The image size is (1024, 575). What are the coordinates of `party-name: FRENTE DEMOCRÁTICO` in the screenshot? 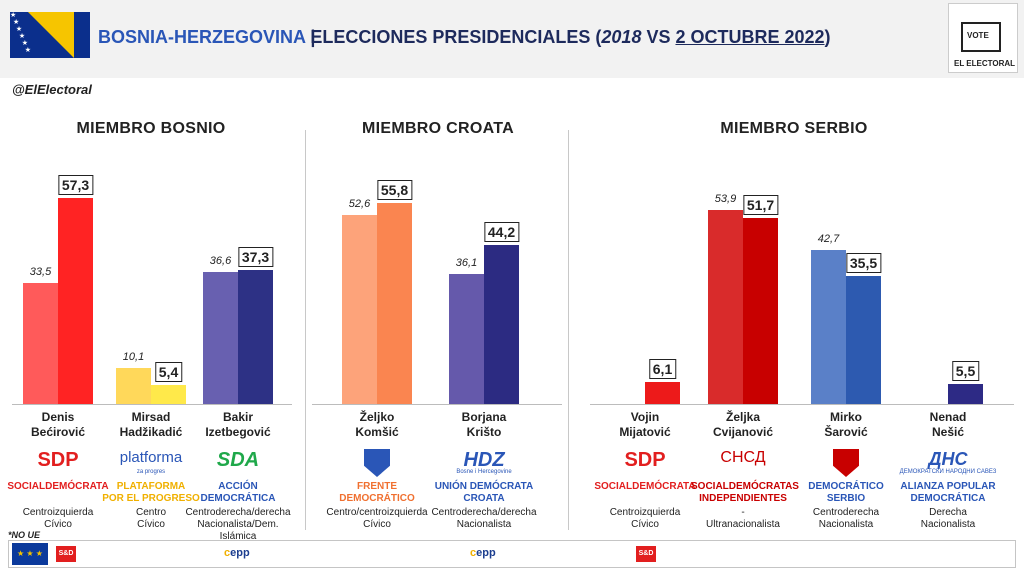 It's located at (377, 493).